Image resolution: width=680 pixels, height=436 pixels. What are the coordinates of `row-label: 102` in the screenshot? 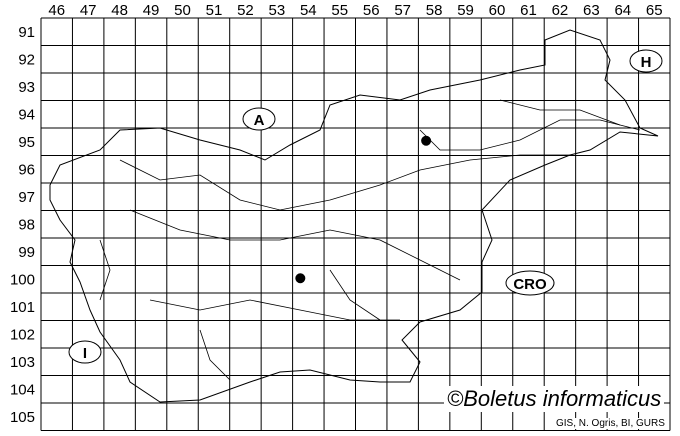 It's located at (22, 334).